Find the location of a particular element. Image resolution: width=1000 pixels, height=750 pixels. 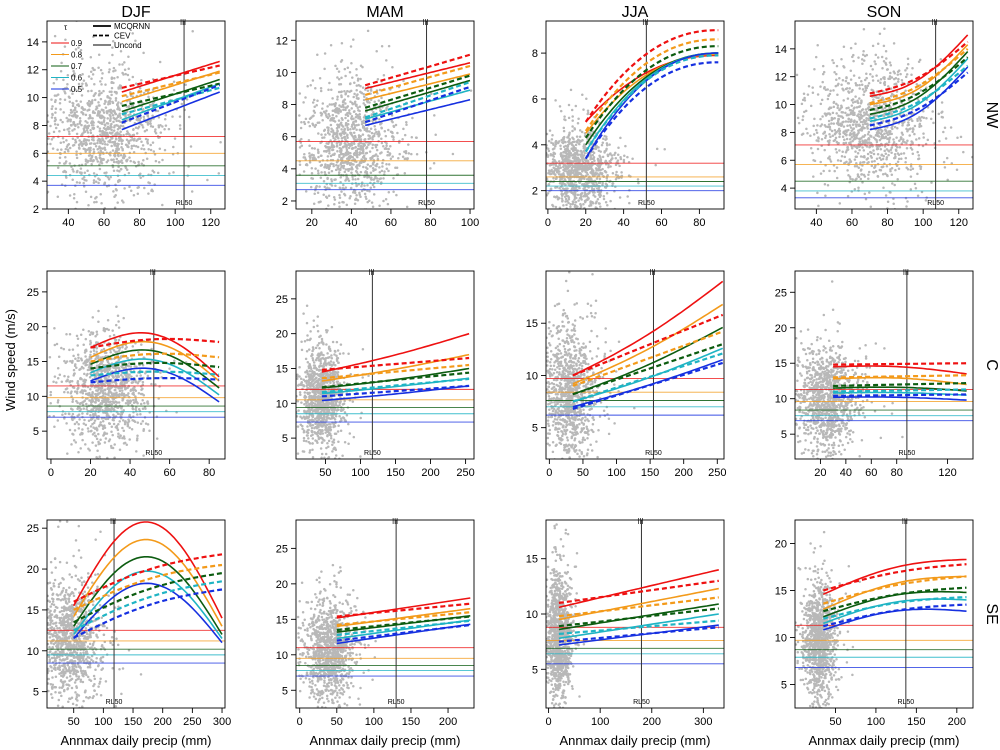

x-tick-label: 60 is located at coordinates (104, 223).